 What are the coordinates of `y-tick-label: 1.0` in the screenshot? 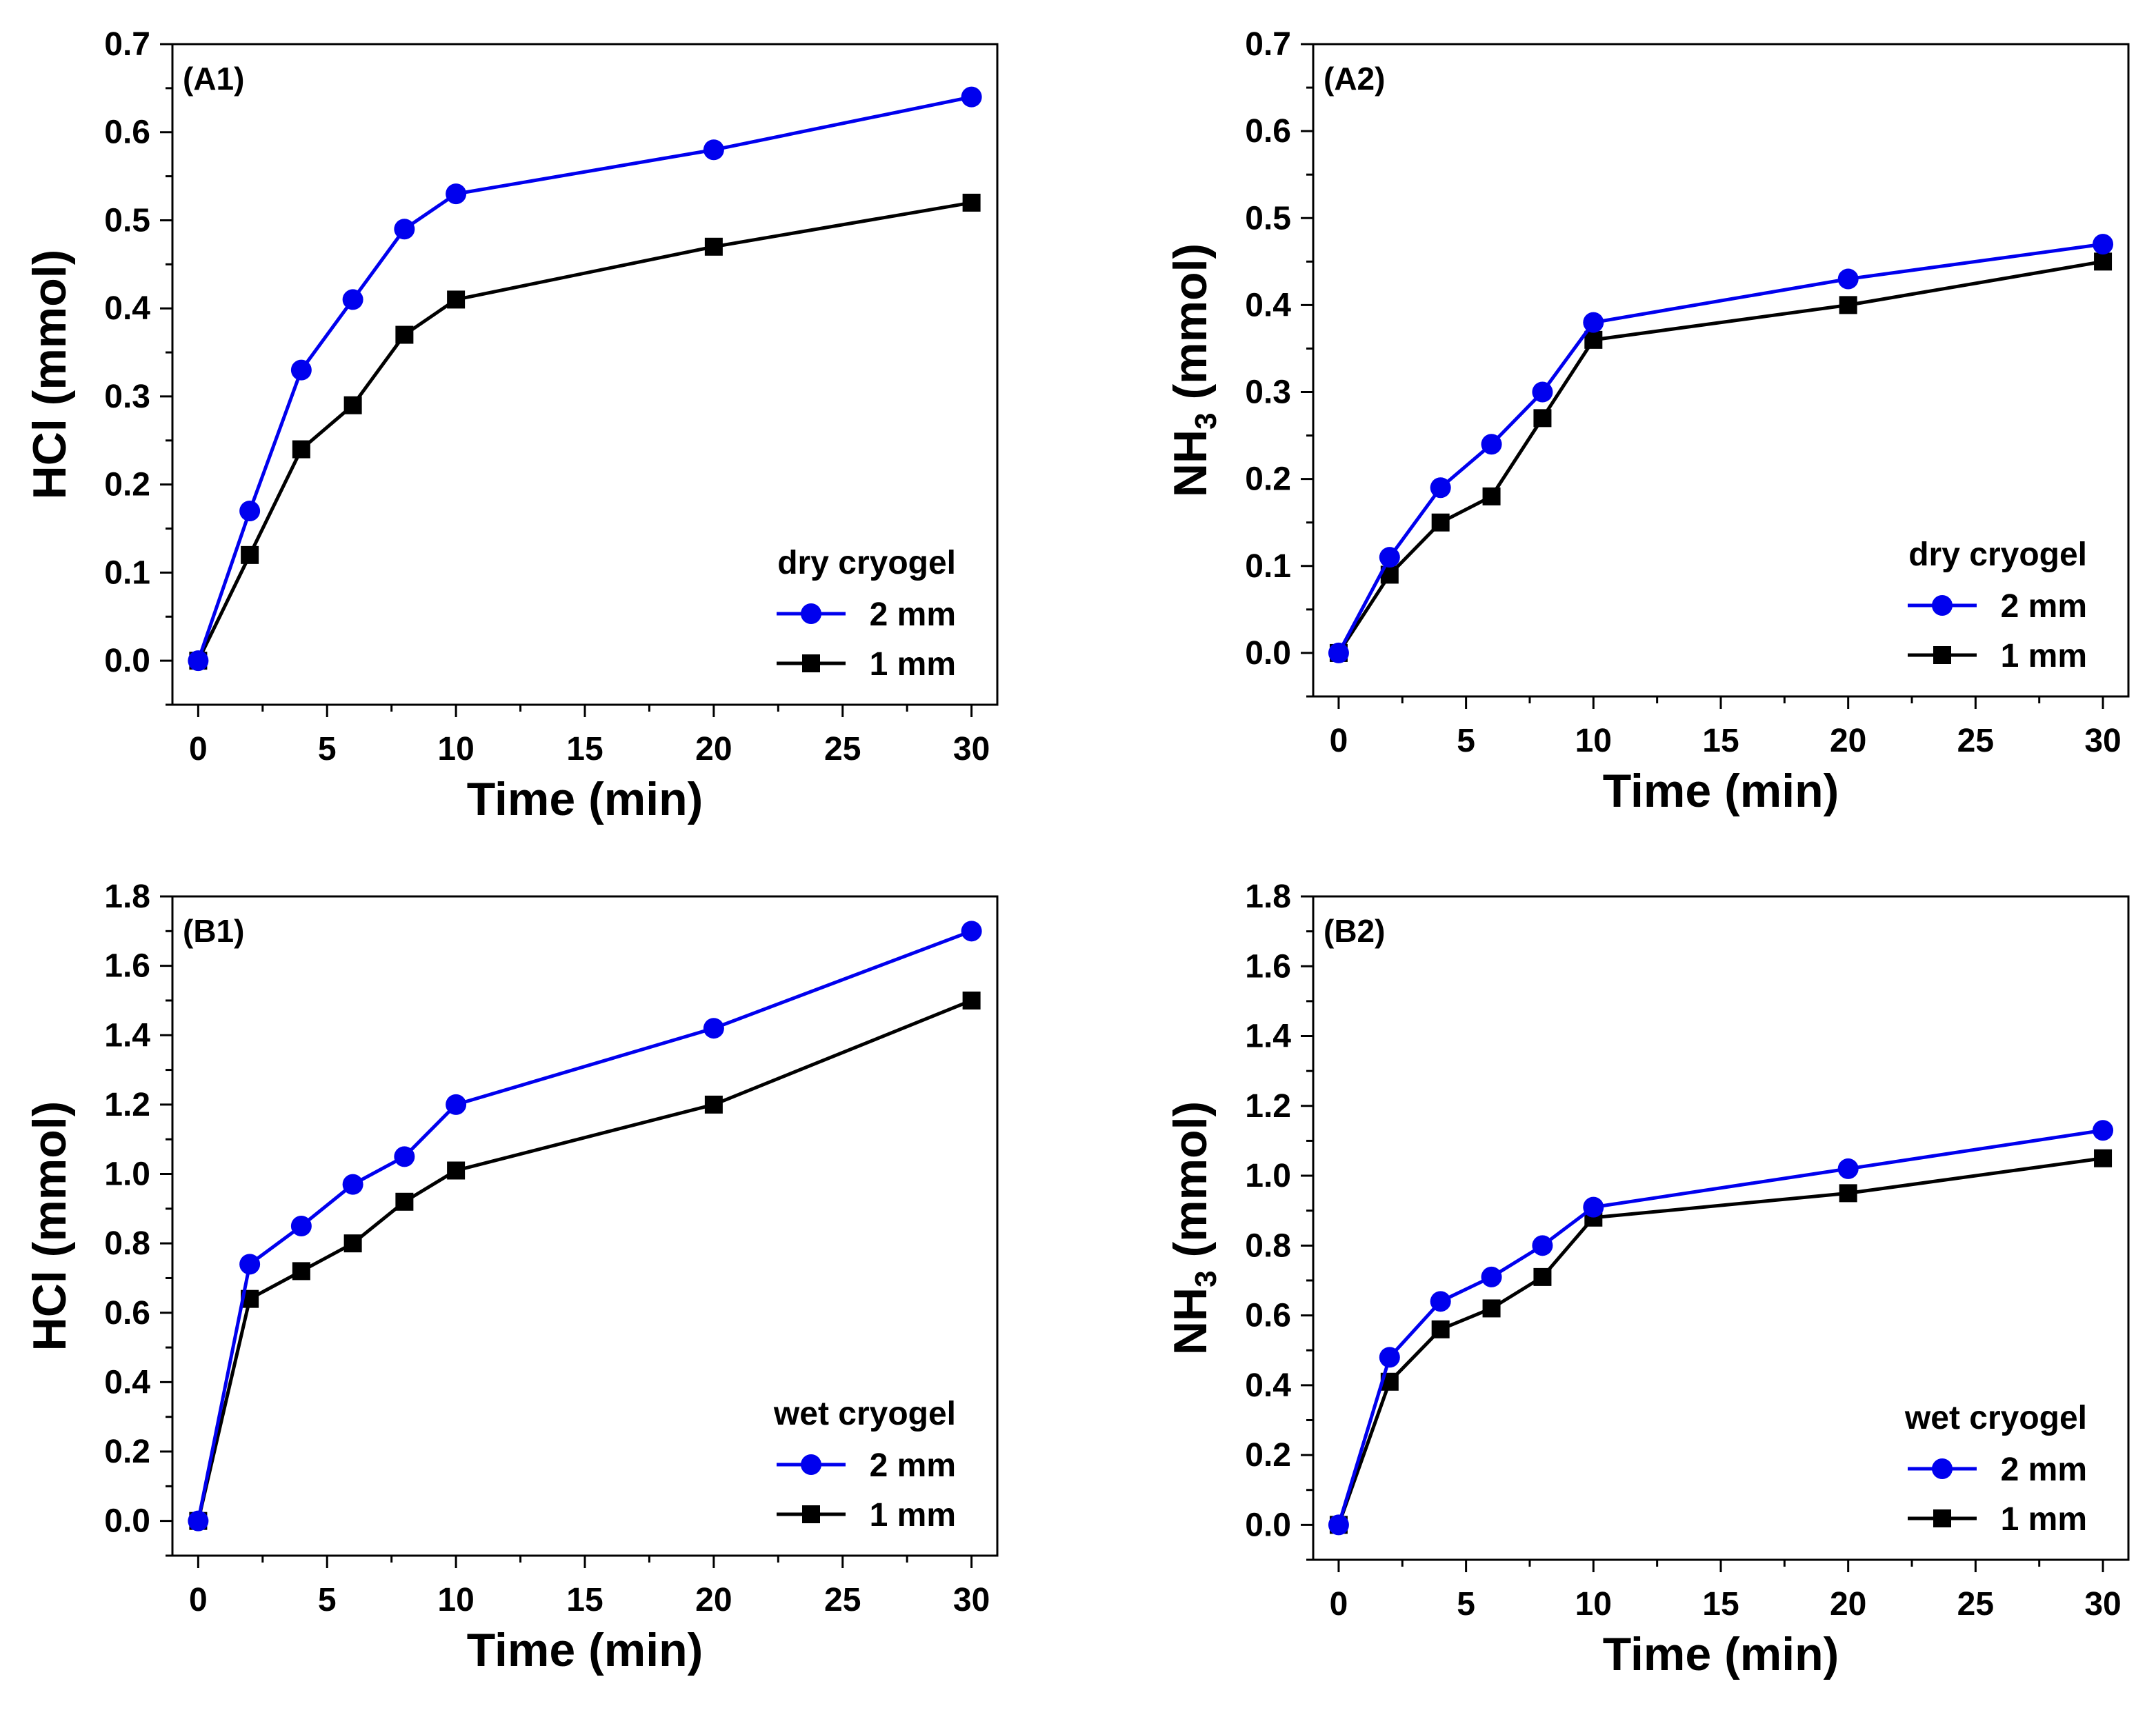 It's located at (127, 1174).